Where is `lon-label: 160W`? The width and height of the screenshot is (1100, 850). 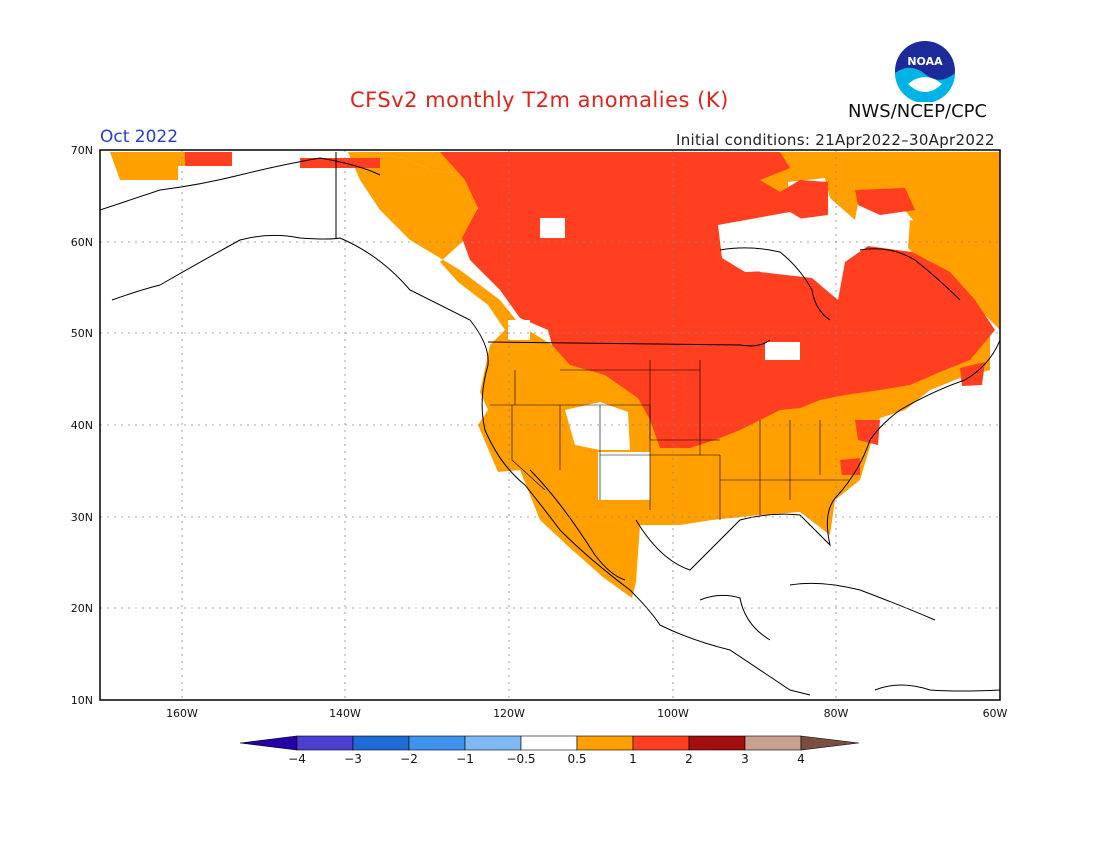
lon-label: 160W is located at coordinates (182, 713).